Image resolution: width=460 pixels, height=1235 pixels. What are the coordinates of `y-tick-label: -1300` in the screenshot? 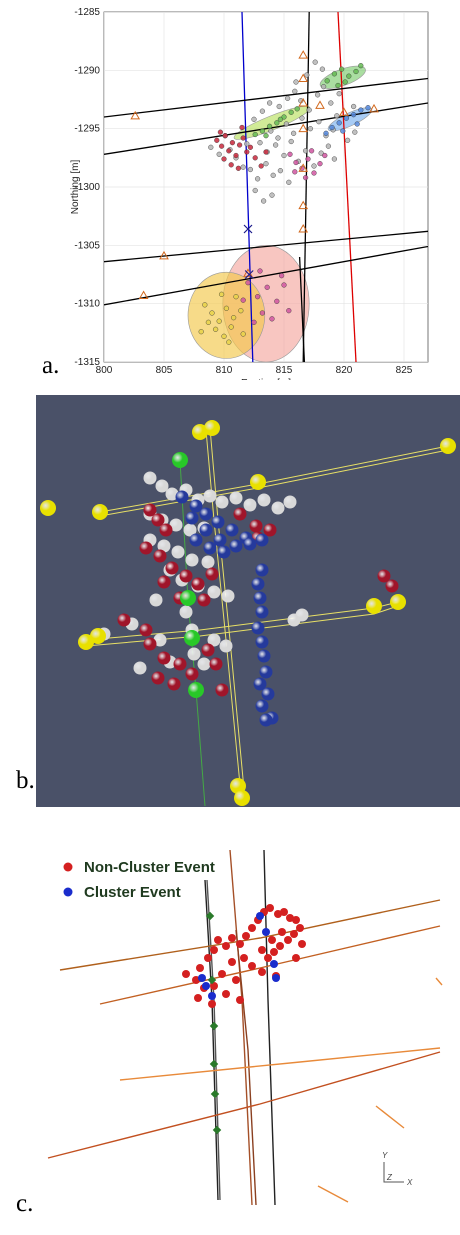 It's located at (87, 187).